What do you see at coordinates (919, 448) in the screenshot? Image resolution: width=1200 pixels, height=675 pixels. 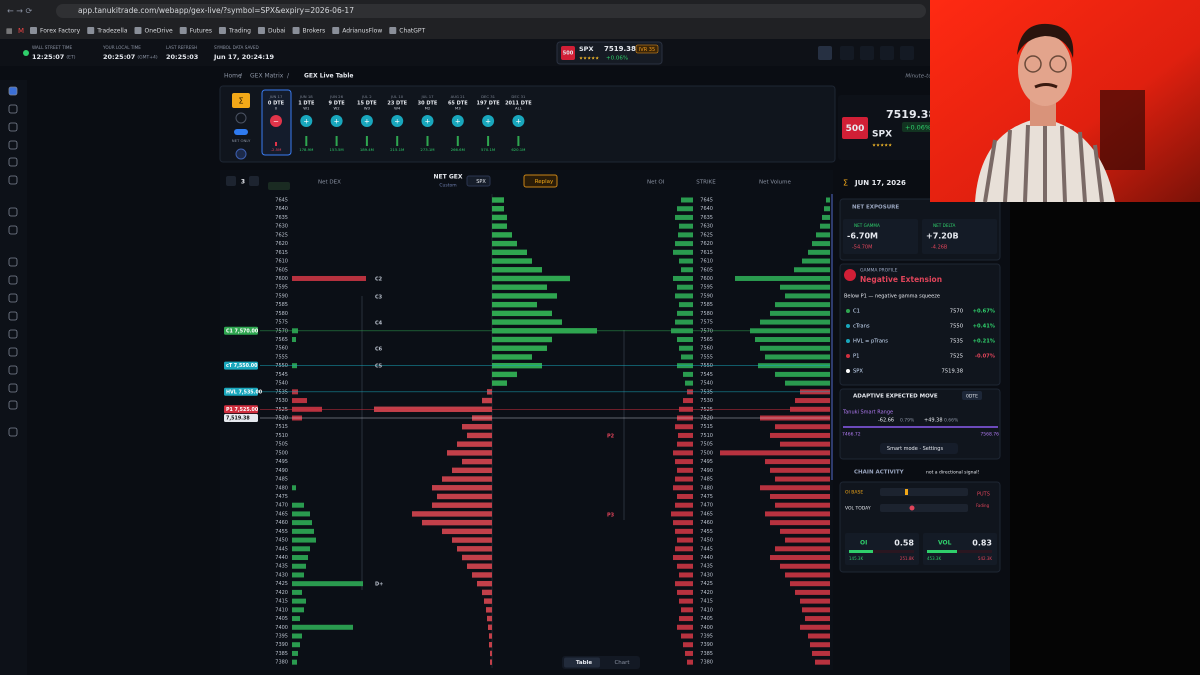 I see `smart-mode-button` at bounding box center [919, 448].